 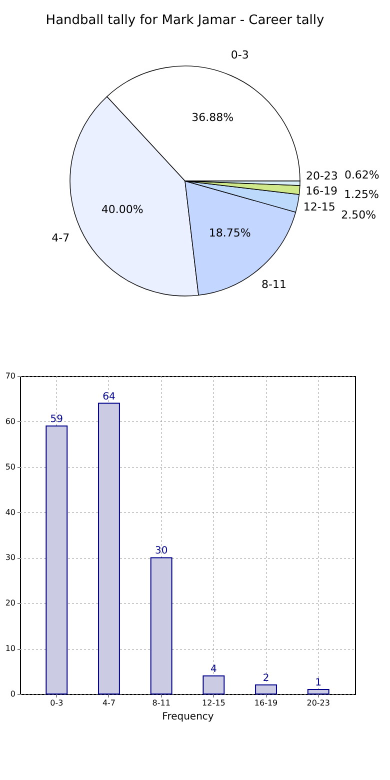 I want to click on data-label: 4, so click(x=213, y=669).